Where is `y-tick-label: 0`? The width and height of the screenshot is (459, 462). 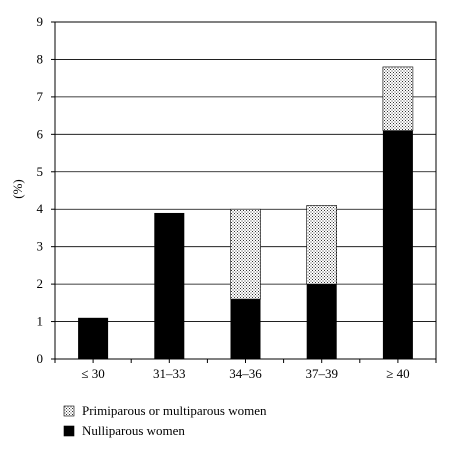 y-tick-label: 0 is located at coordinates (40, 358).